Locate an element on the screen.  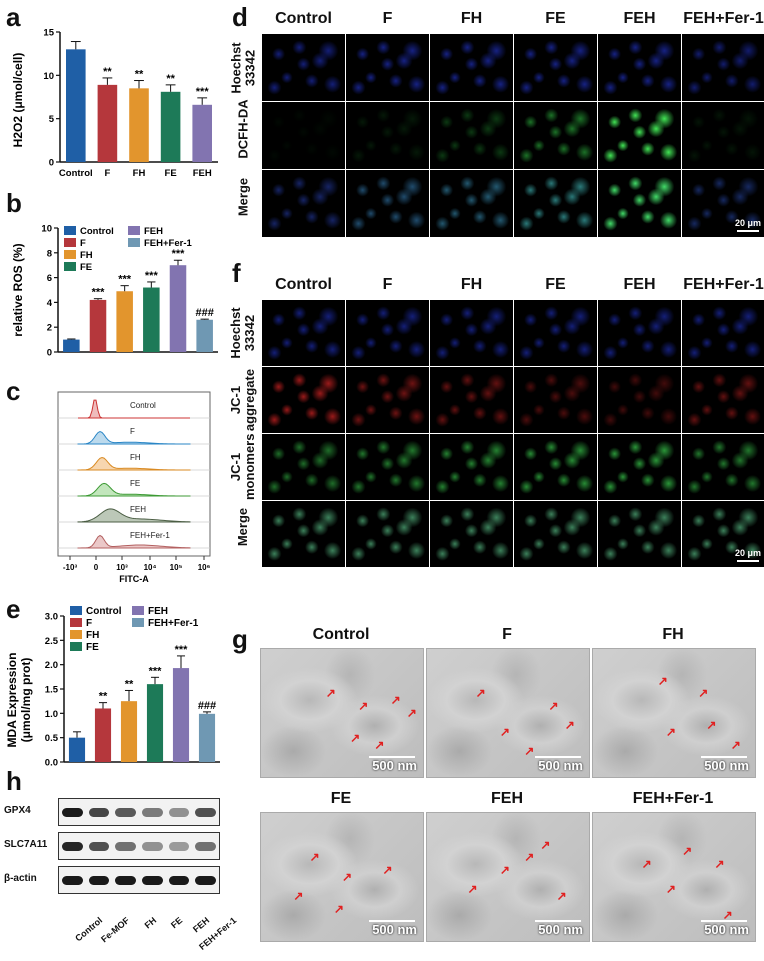
protein-label: SLC7A11 is located at coordinates (26, 844).